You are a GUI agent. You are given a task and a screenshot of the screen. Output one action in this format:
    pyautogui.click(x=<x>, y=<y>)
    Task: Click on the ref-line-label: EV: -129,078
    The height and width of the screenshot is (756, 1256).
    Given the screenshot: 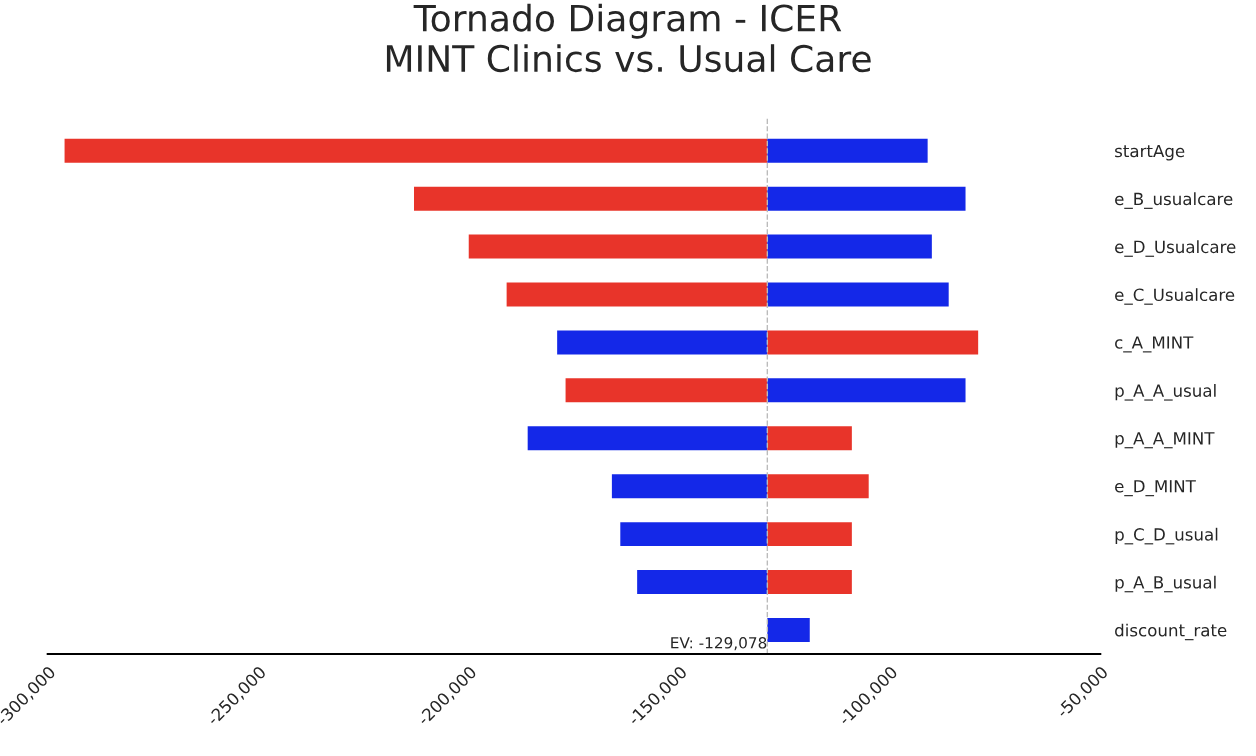 What is the action you would take?
    pyautogui.click(x=719, y=644)
    